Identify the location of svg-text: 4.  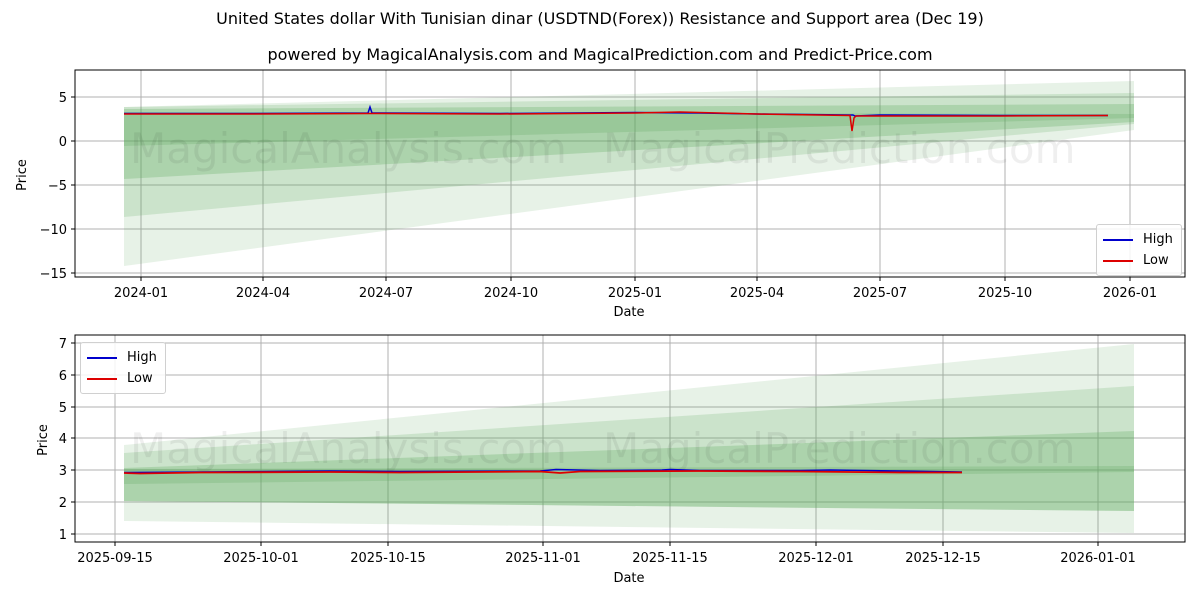
(63, 439).